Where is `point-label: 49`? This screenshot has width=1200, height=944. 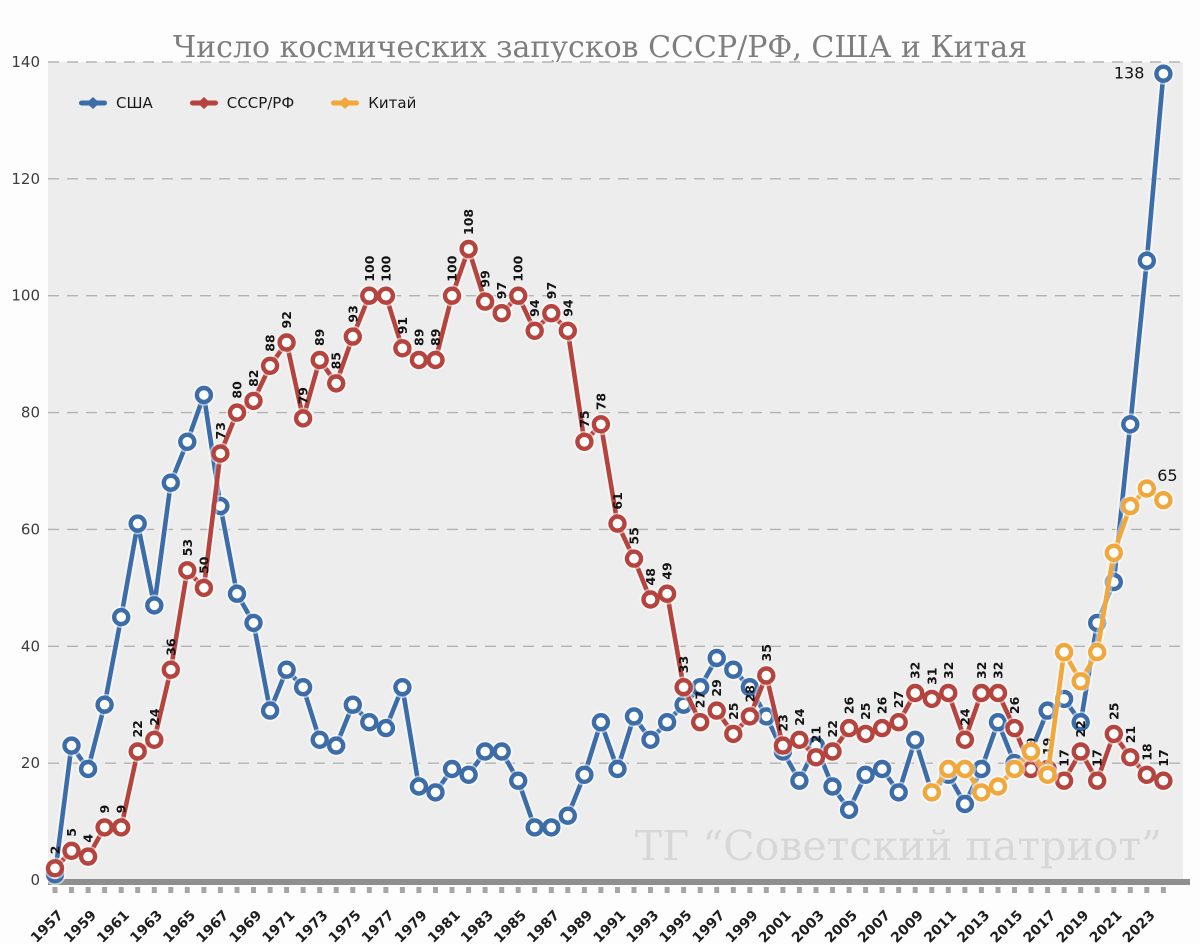 point-label: 49 is located at coordinates (667, 570).